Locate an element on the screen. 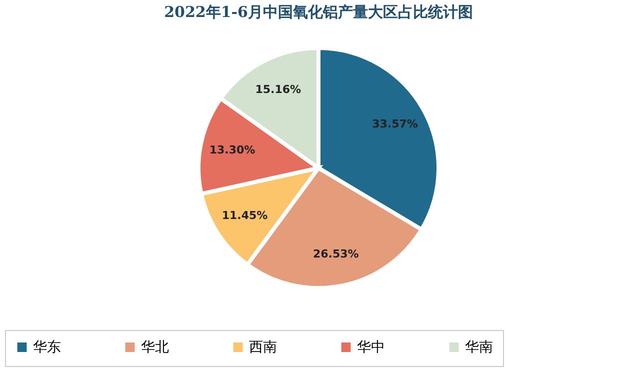 The image size is (637, 372). legend-label: 华北 is located at coordinates (155, 347).